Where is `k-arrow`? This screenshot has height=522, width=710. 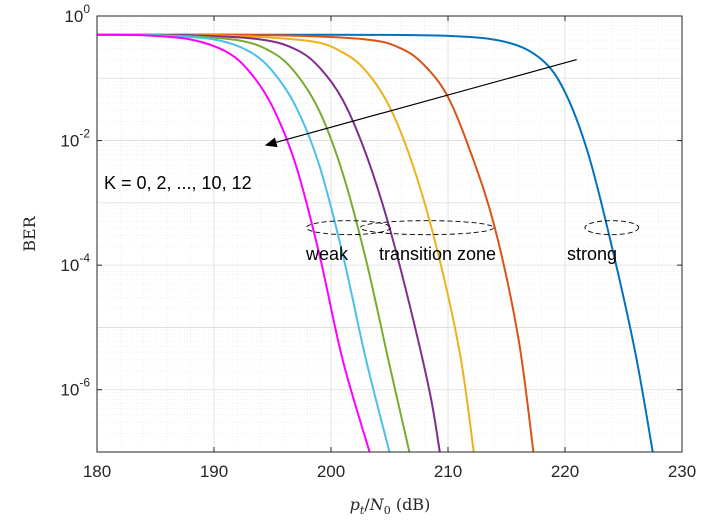 k-arrow is located at coordinates (420, 103).